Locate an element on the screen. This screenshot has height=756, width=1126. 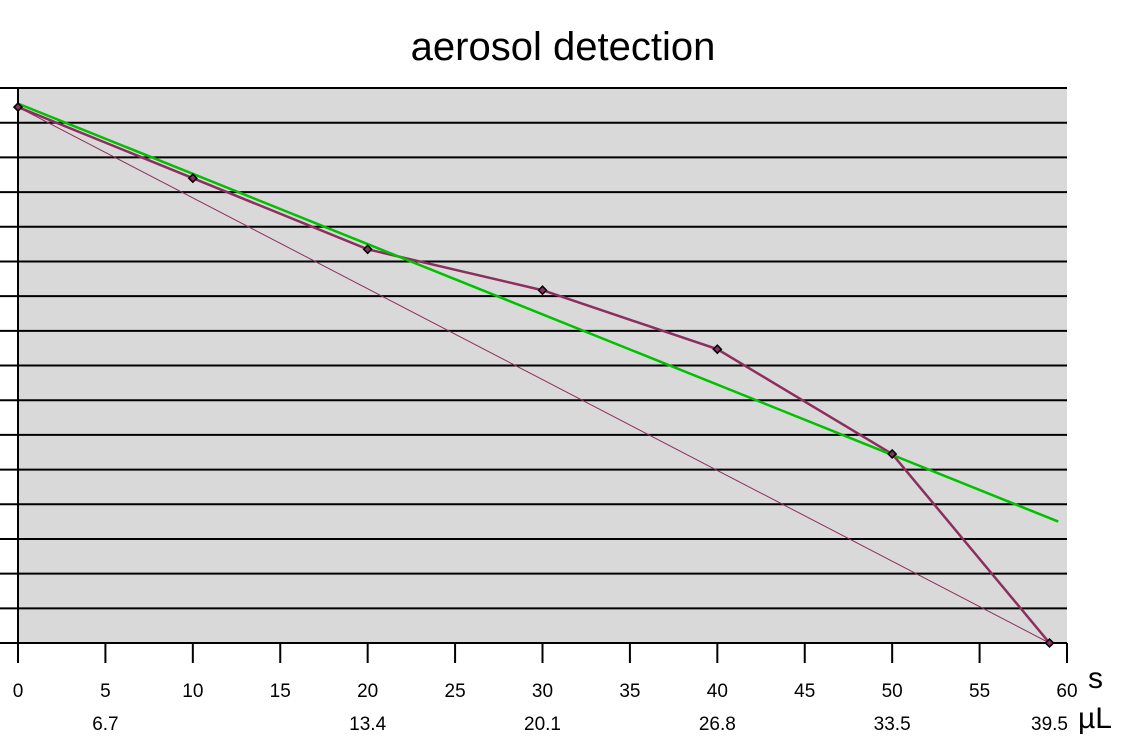
x-axis-label: s is located at coordinates (1095, 678).